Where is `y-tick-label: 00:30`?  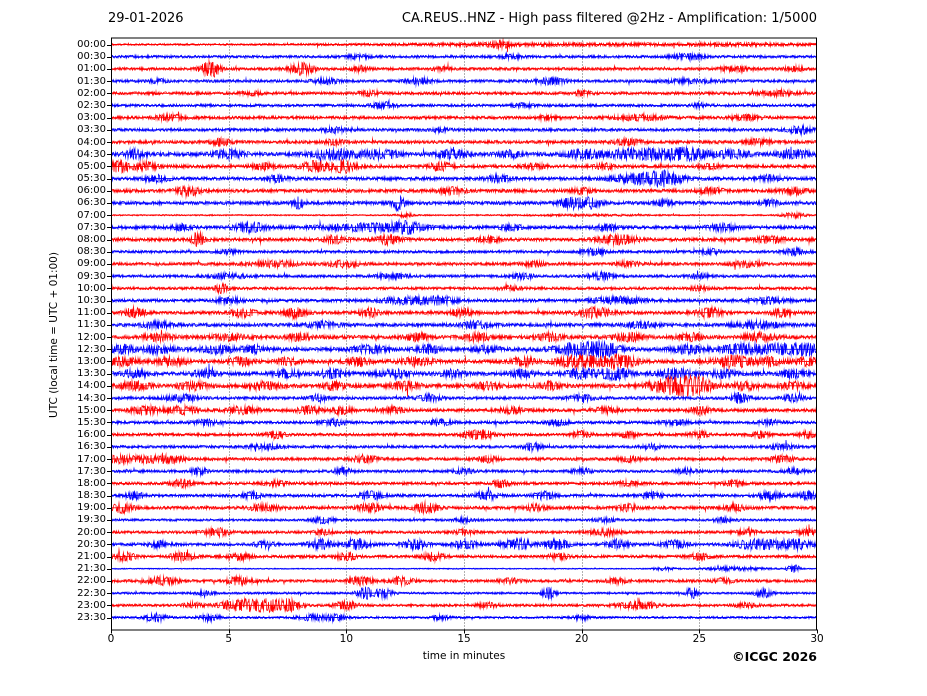 y-tick-label: 00:30 is located at coordinates (91, 57).